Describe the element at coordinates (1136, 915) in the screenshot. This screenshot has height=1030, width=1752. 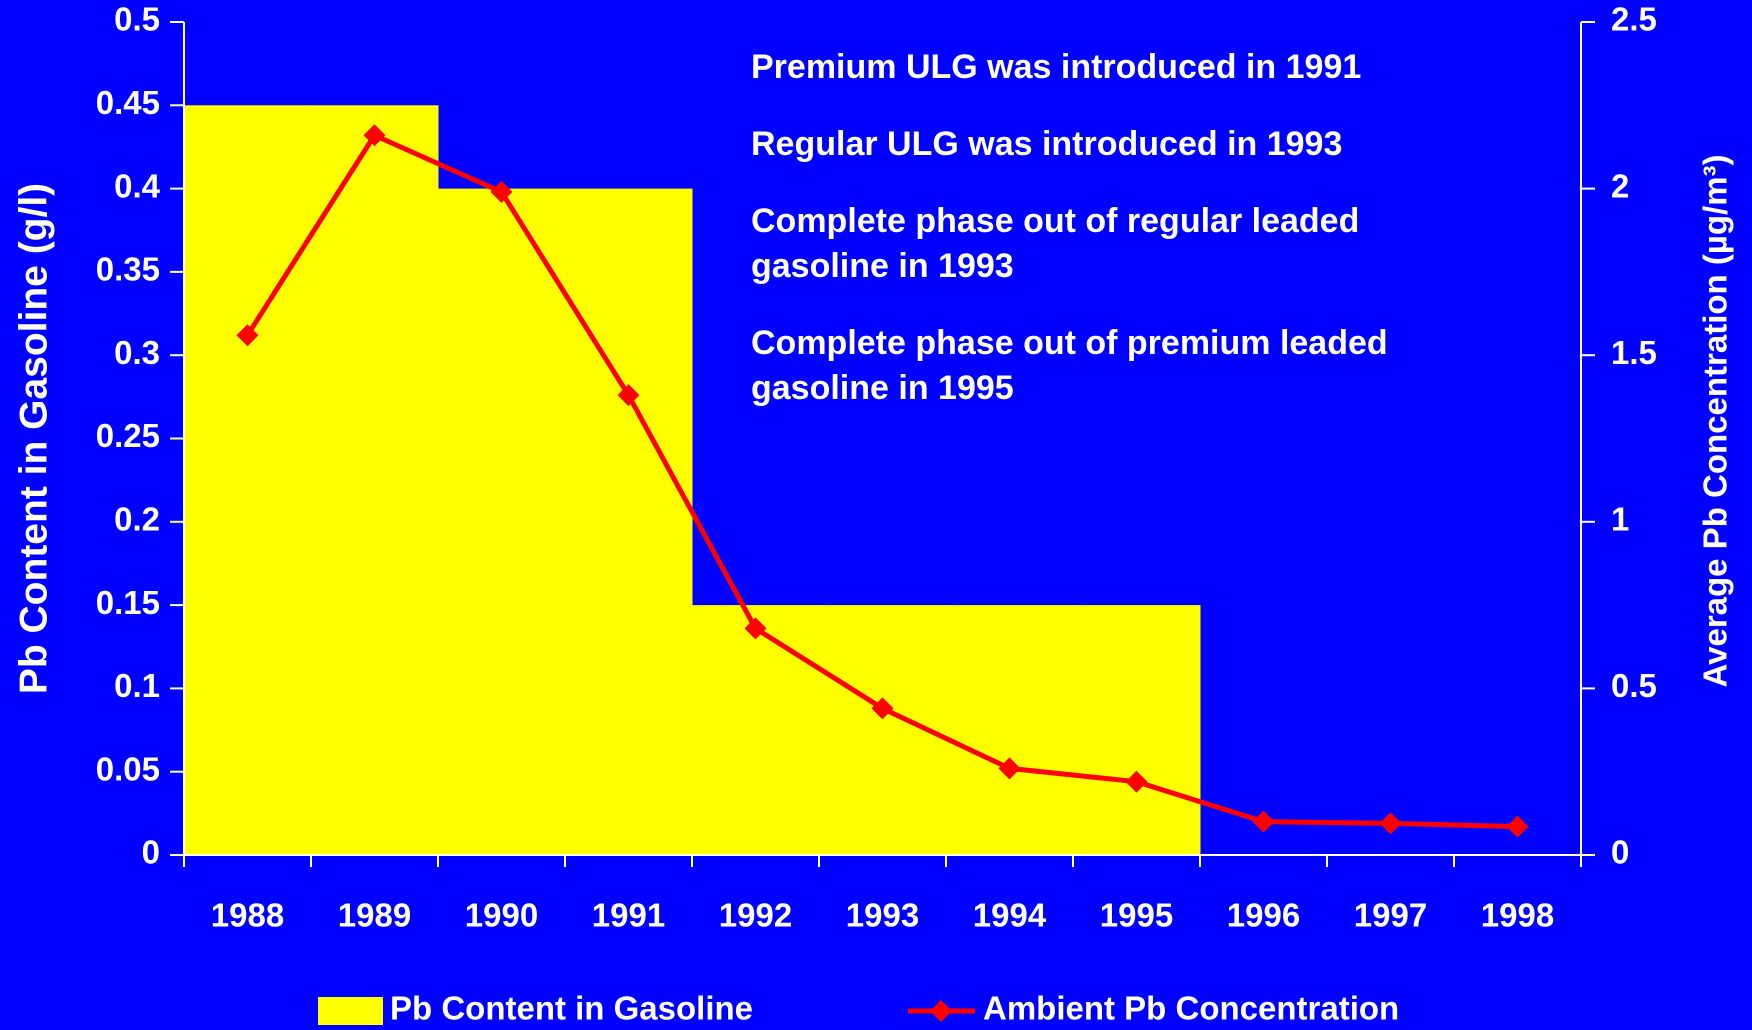
I see `x-tick-label: 1995` at that location.